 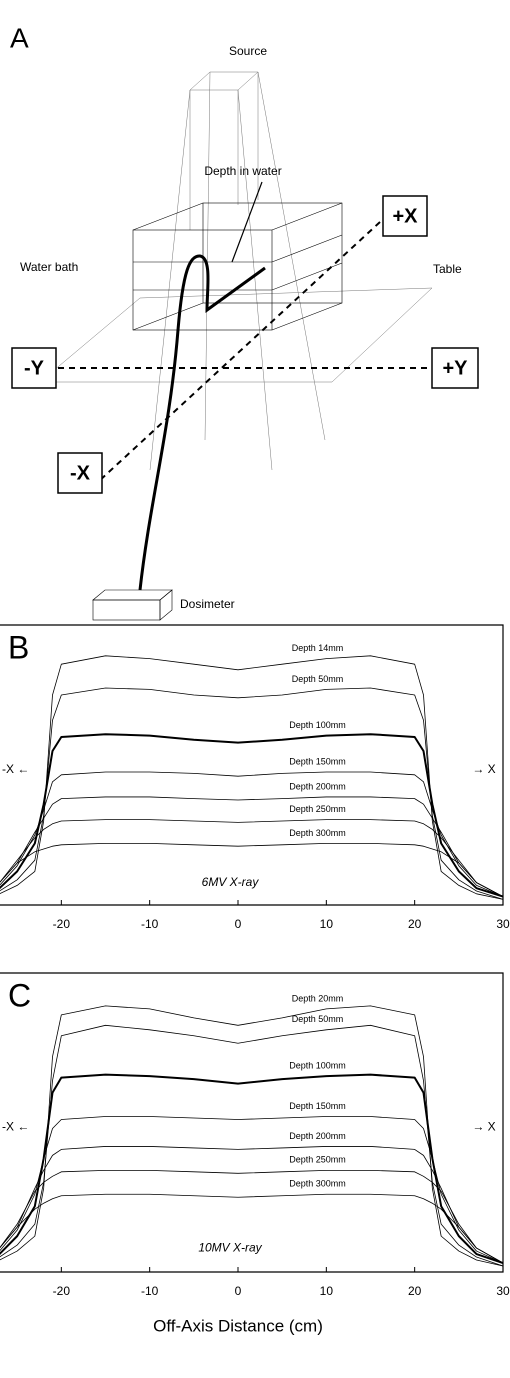 I want to click on minus-x: -X, so click(x=80, y=473).